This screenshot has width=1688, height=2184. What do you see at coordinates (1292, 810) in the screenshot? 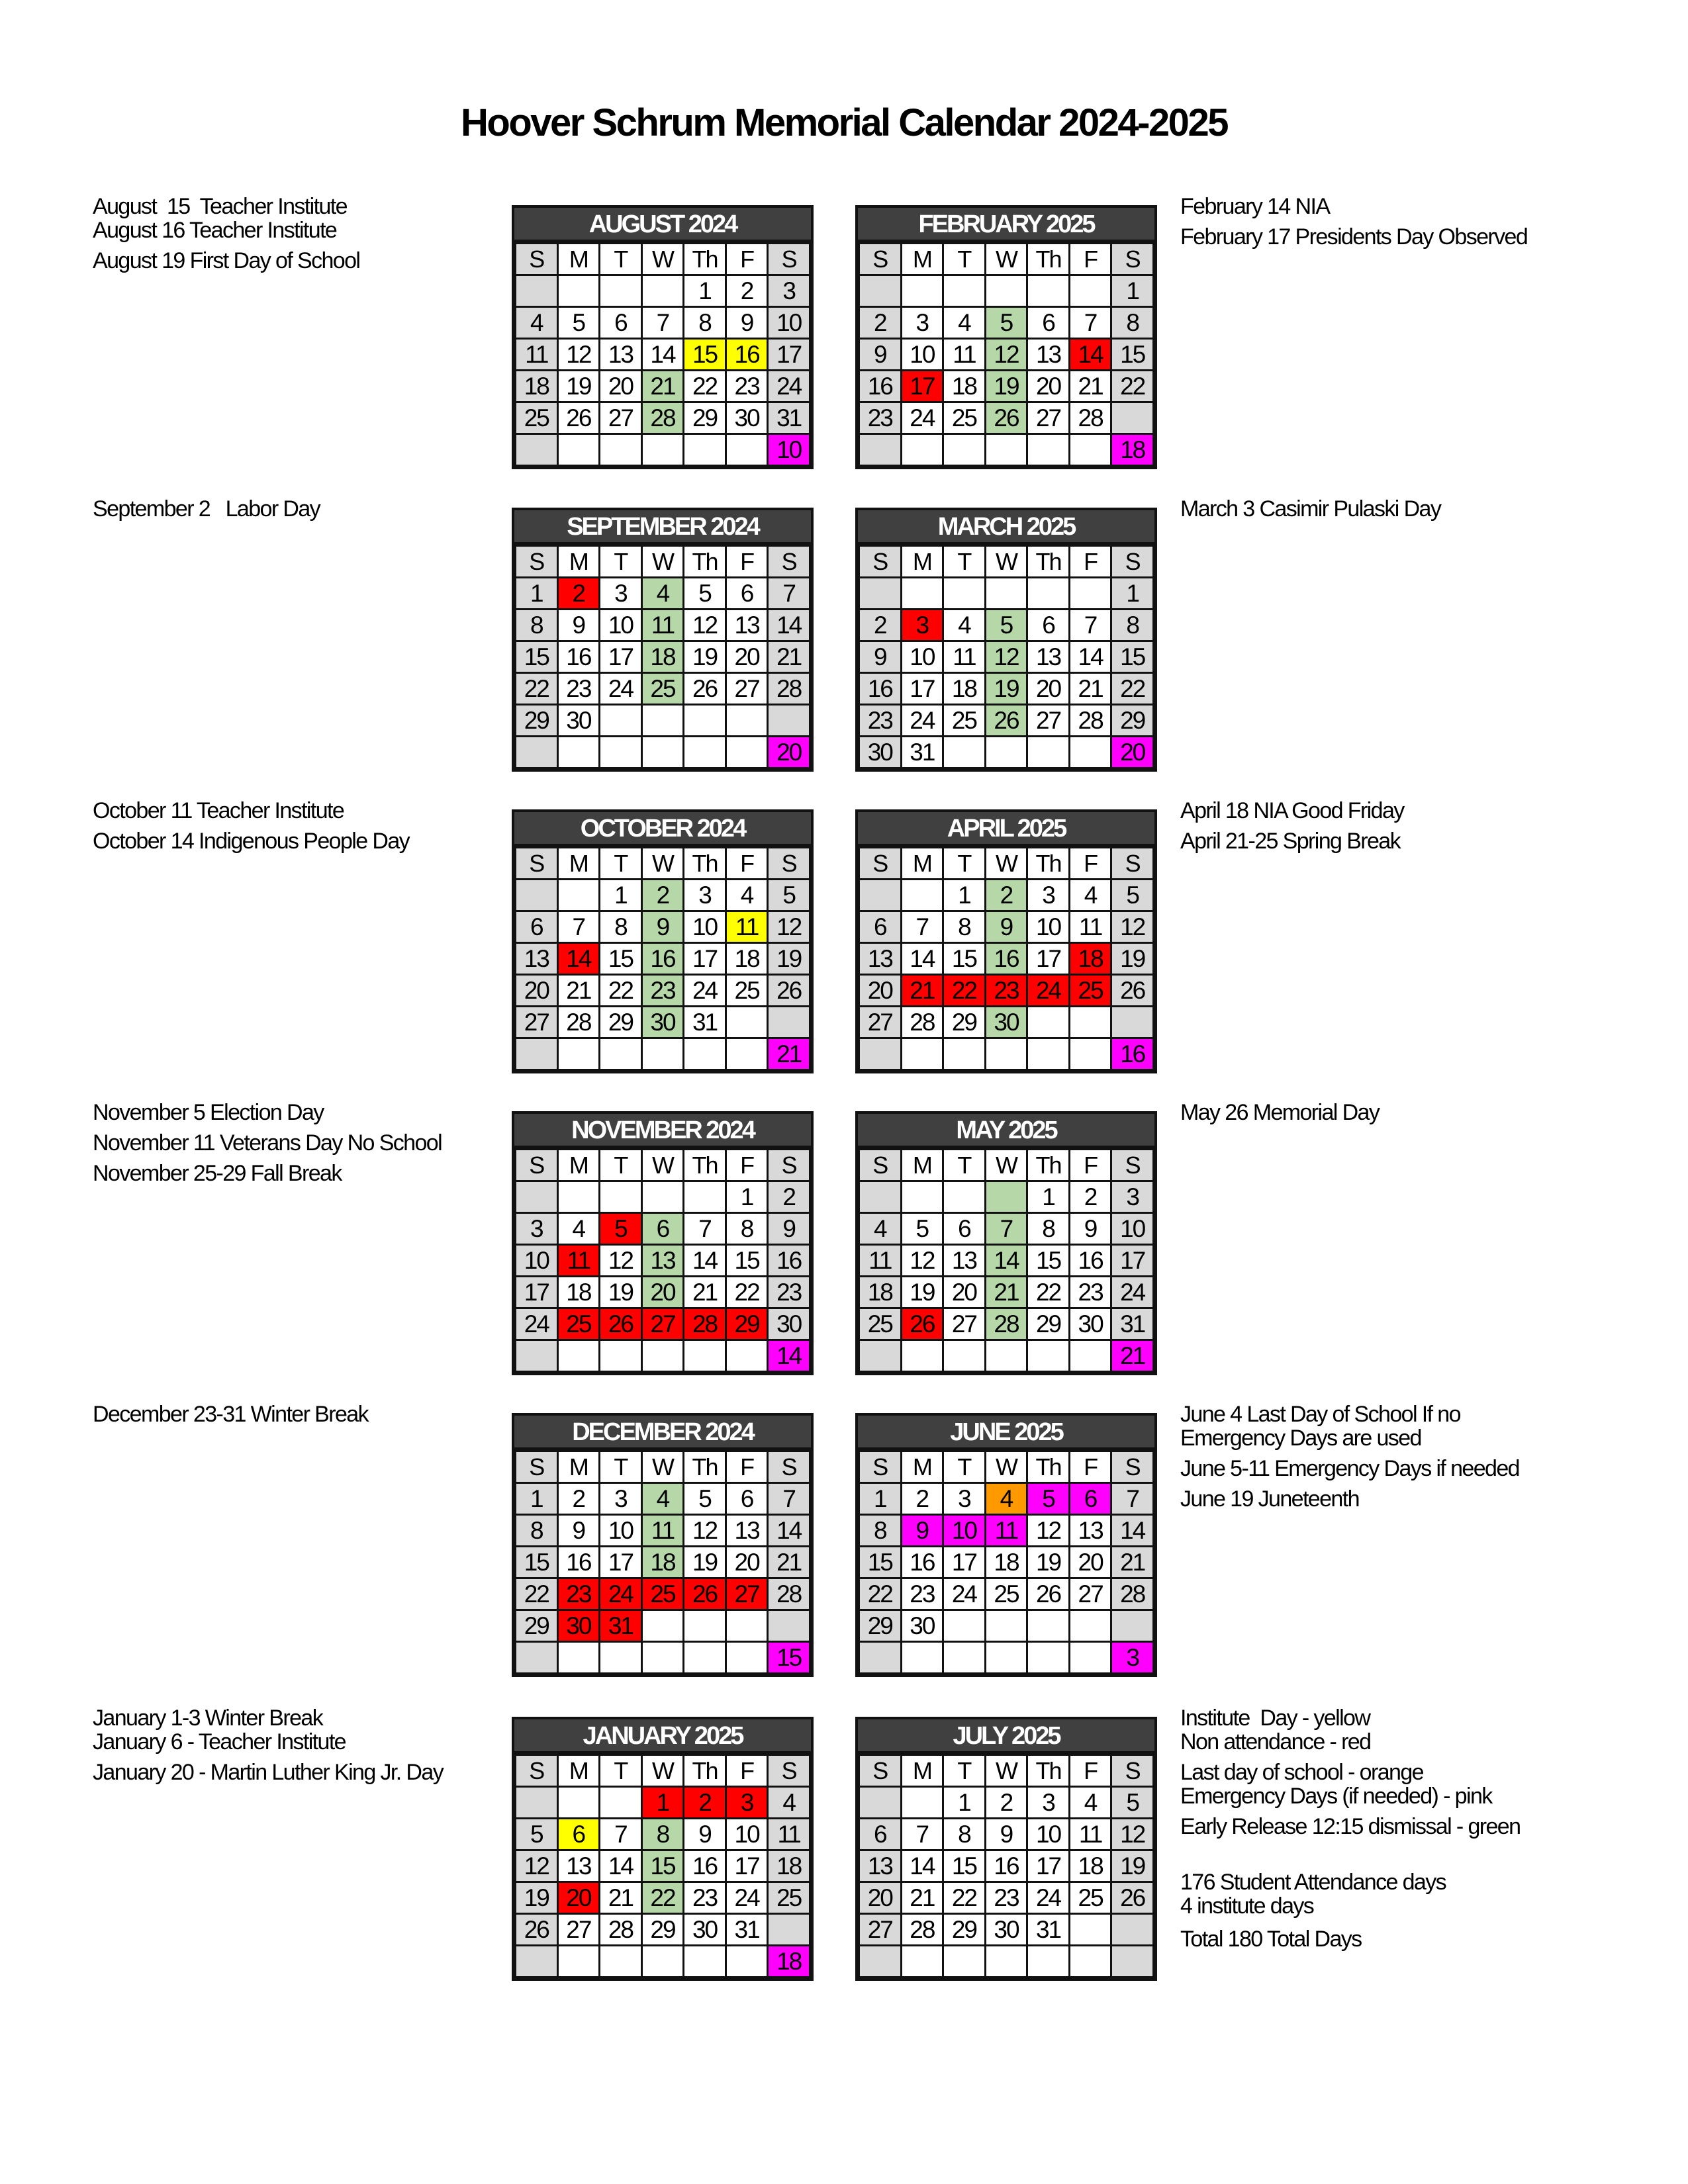
I see `note-line: April 18 NIA Good Friday` at bounding box center [1292, 810].